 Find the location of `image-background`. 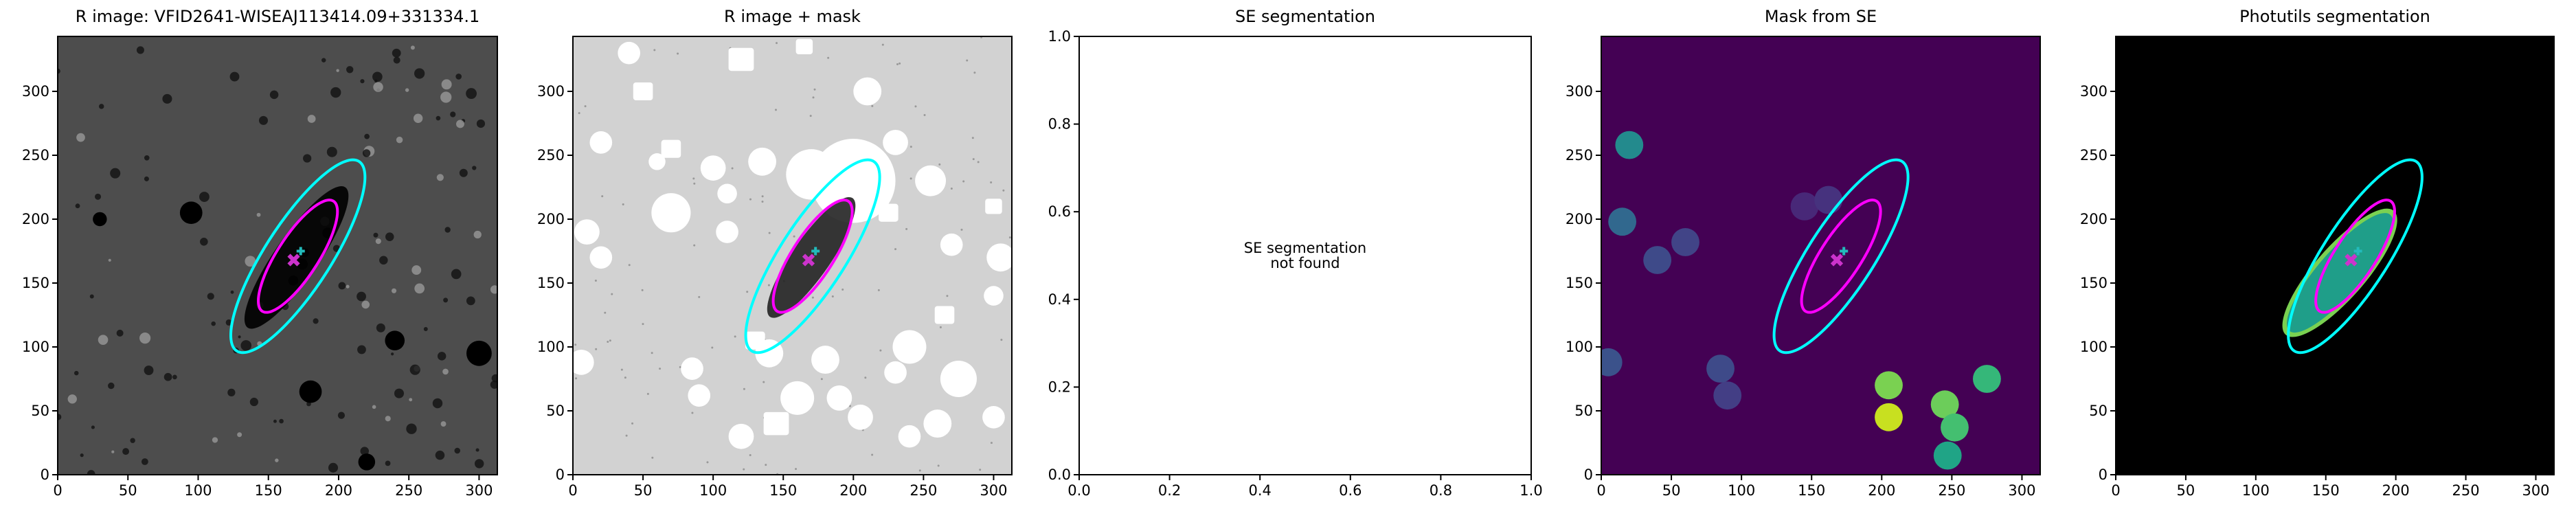

image-background is located at coordinates (1820, 255).